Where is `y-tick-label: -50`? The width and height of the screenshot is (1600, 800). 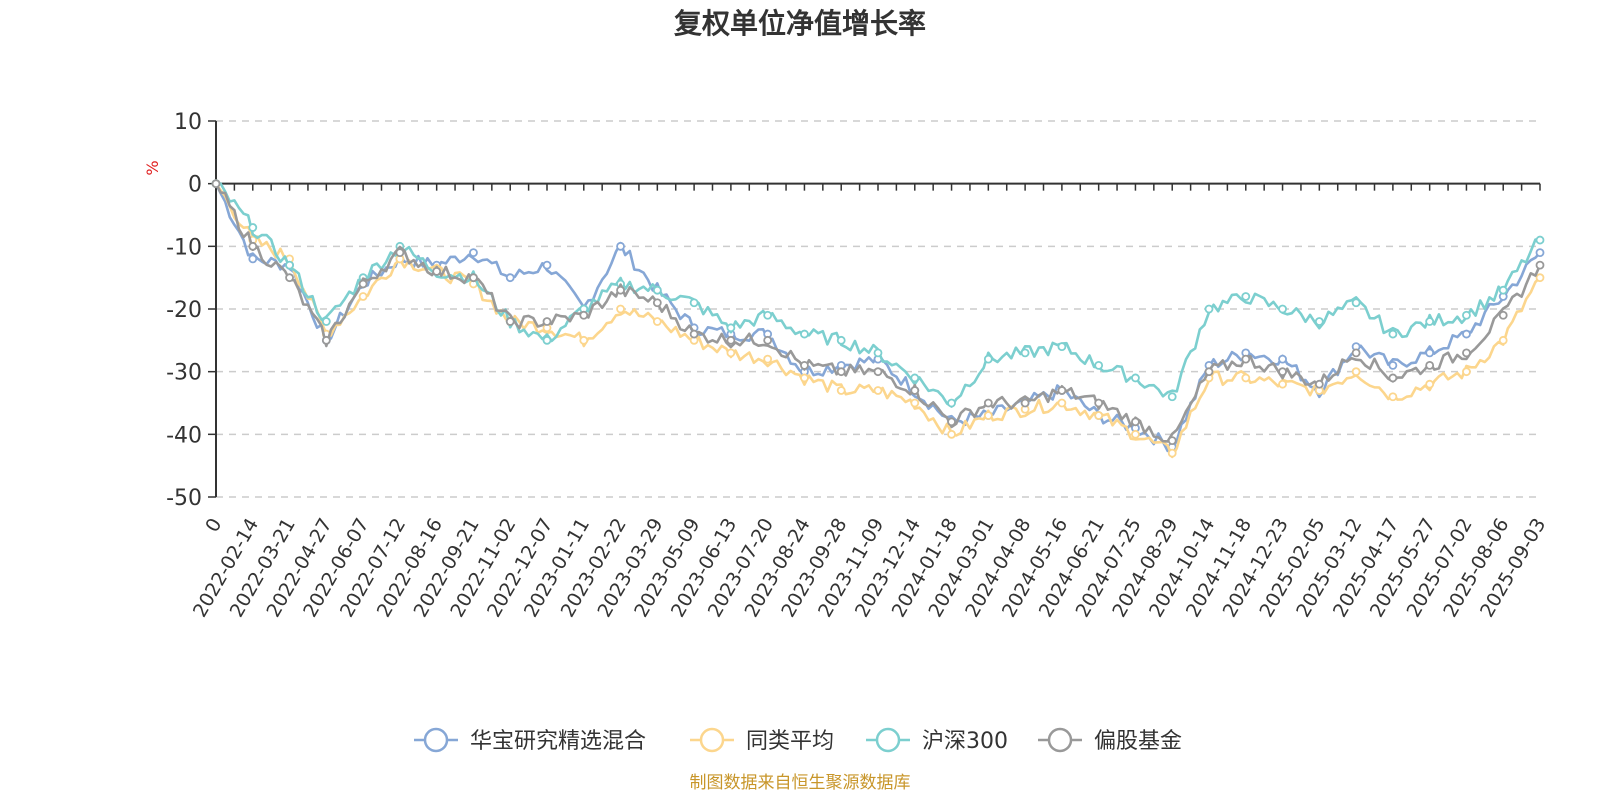 y-tick-label: -50 is located at coordinates (184, 498).